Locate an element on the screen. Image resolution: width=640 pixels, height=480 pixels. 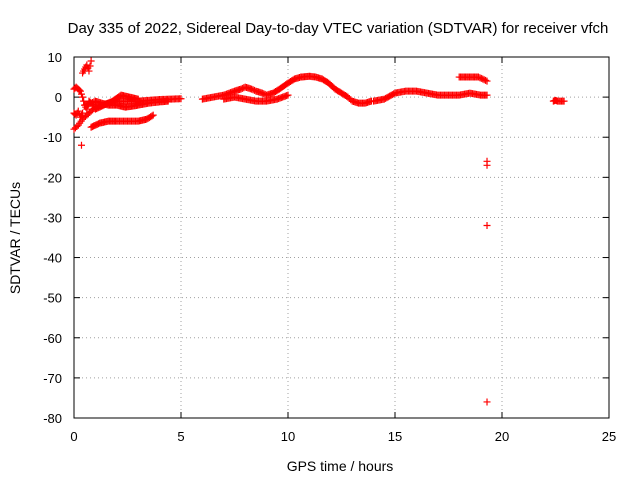
y-tick-label: -80 is located at coordinates (52, 418).